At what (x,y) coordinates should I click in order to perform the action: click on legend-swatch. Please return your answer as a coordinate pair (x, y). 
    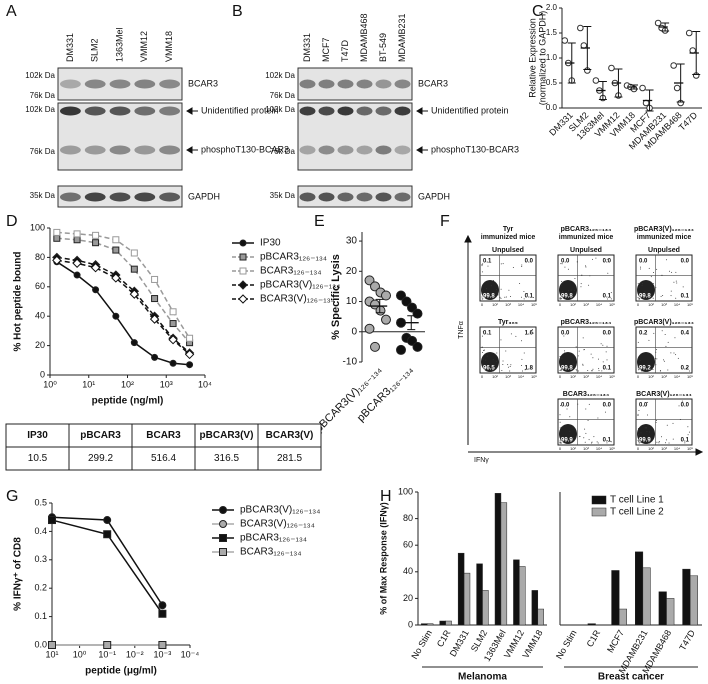
    Looking at the image, I should click on (599, 500).